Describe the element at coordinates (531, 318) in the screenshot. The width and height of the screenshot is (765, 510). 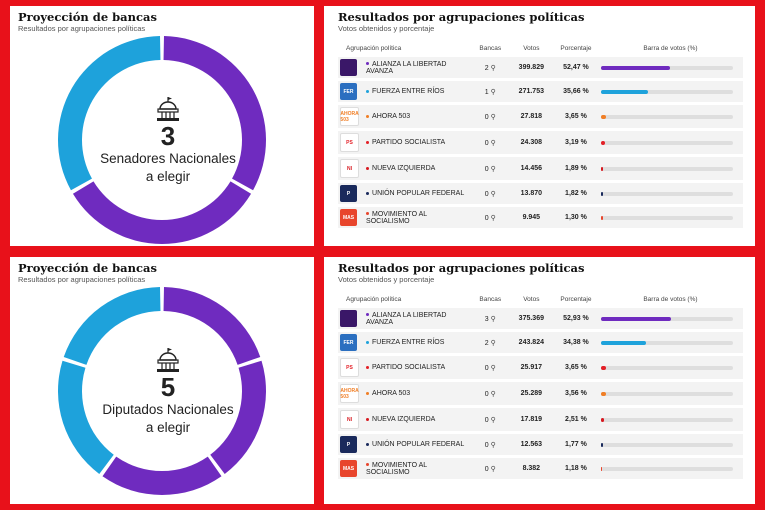
I see `votes-value: 375.369` at that location.